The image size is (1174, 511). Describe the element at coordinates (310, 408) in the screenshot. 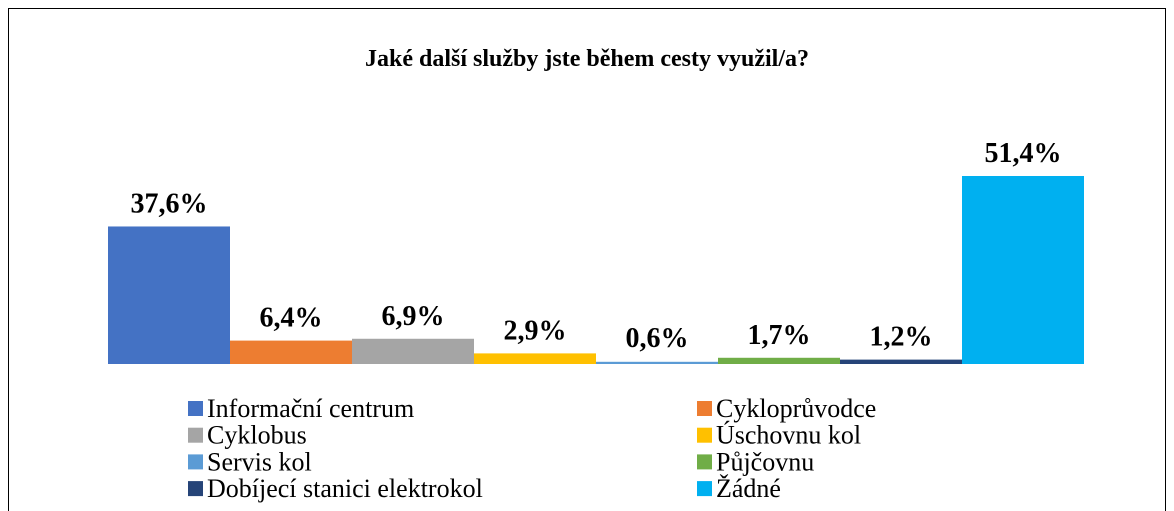

I see `legend-label: Informační centrum` at that location.